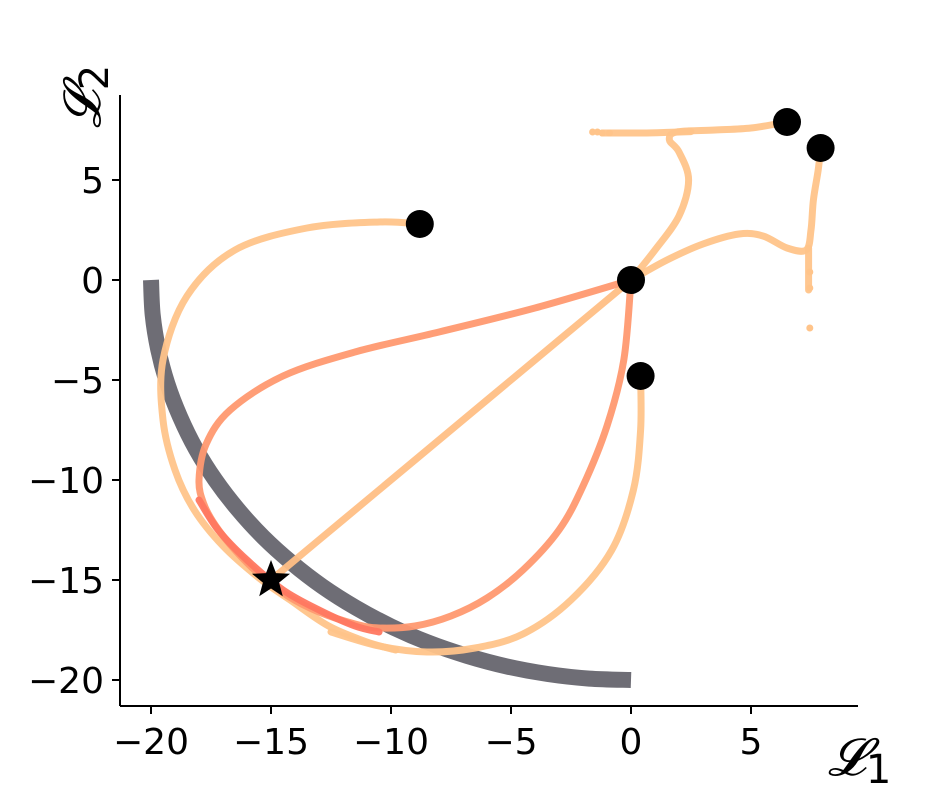  I want to click on y-tick-label: 0, so click(92, 281).